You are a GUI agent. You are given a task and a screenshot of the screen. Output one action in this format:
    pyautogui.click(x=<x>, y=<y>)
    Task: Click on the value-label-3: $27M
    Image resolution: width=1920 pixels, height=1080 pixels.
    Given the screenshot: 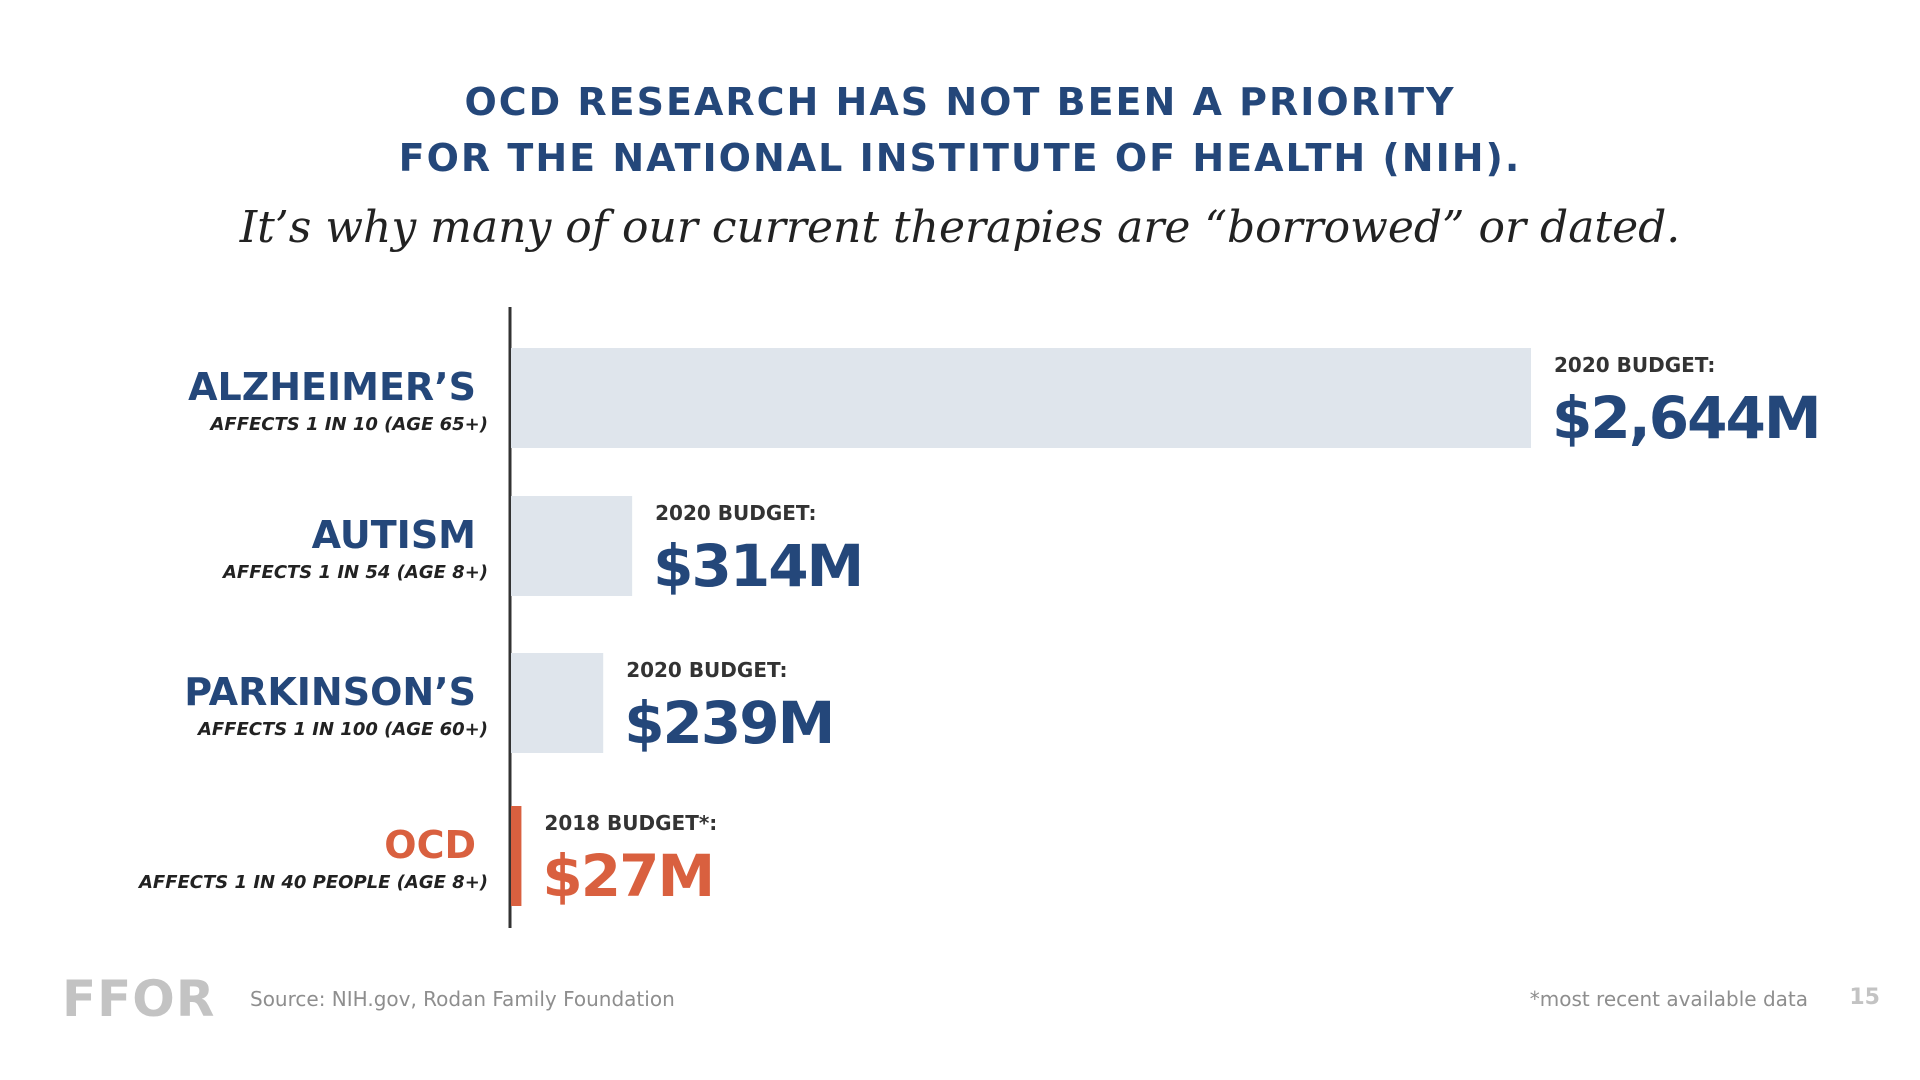 What is the action you would take?
    pyautogui.click(x=627, y=876)
    